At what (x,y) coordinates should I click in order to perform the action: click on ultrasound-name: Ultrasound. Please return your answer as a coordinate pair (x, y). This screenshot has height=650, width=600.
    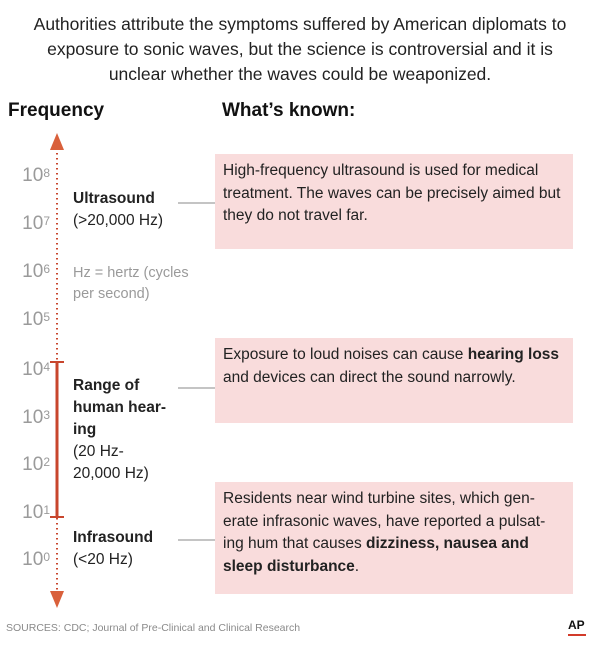
    Looking at the image, I should click on (114, 198).